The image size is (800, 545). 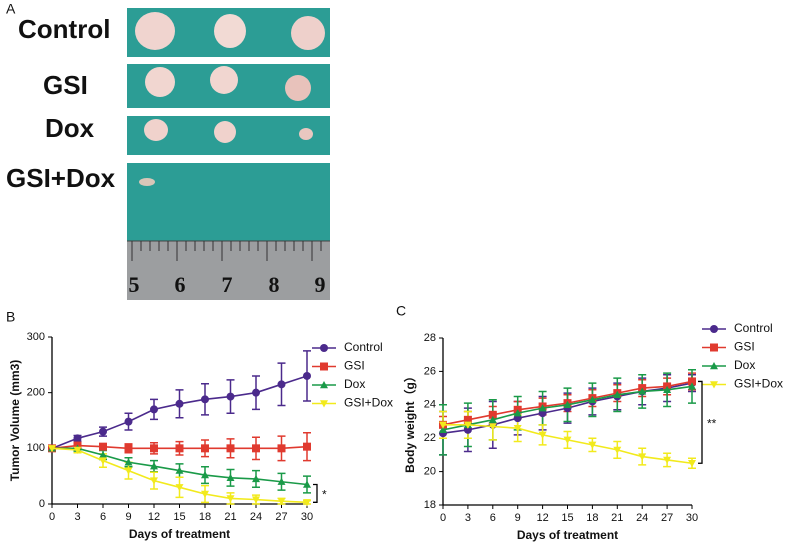 I want to click on x-tick-label: 18, so click(x=205, y=517).